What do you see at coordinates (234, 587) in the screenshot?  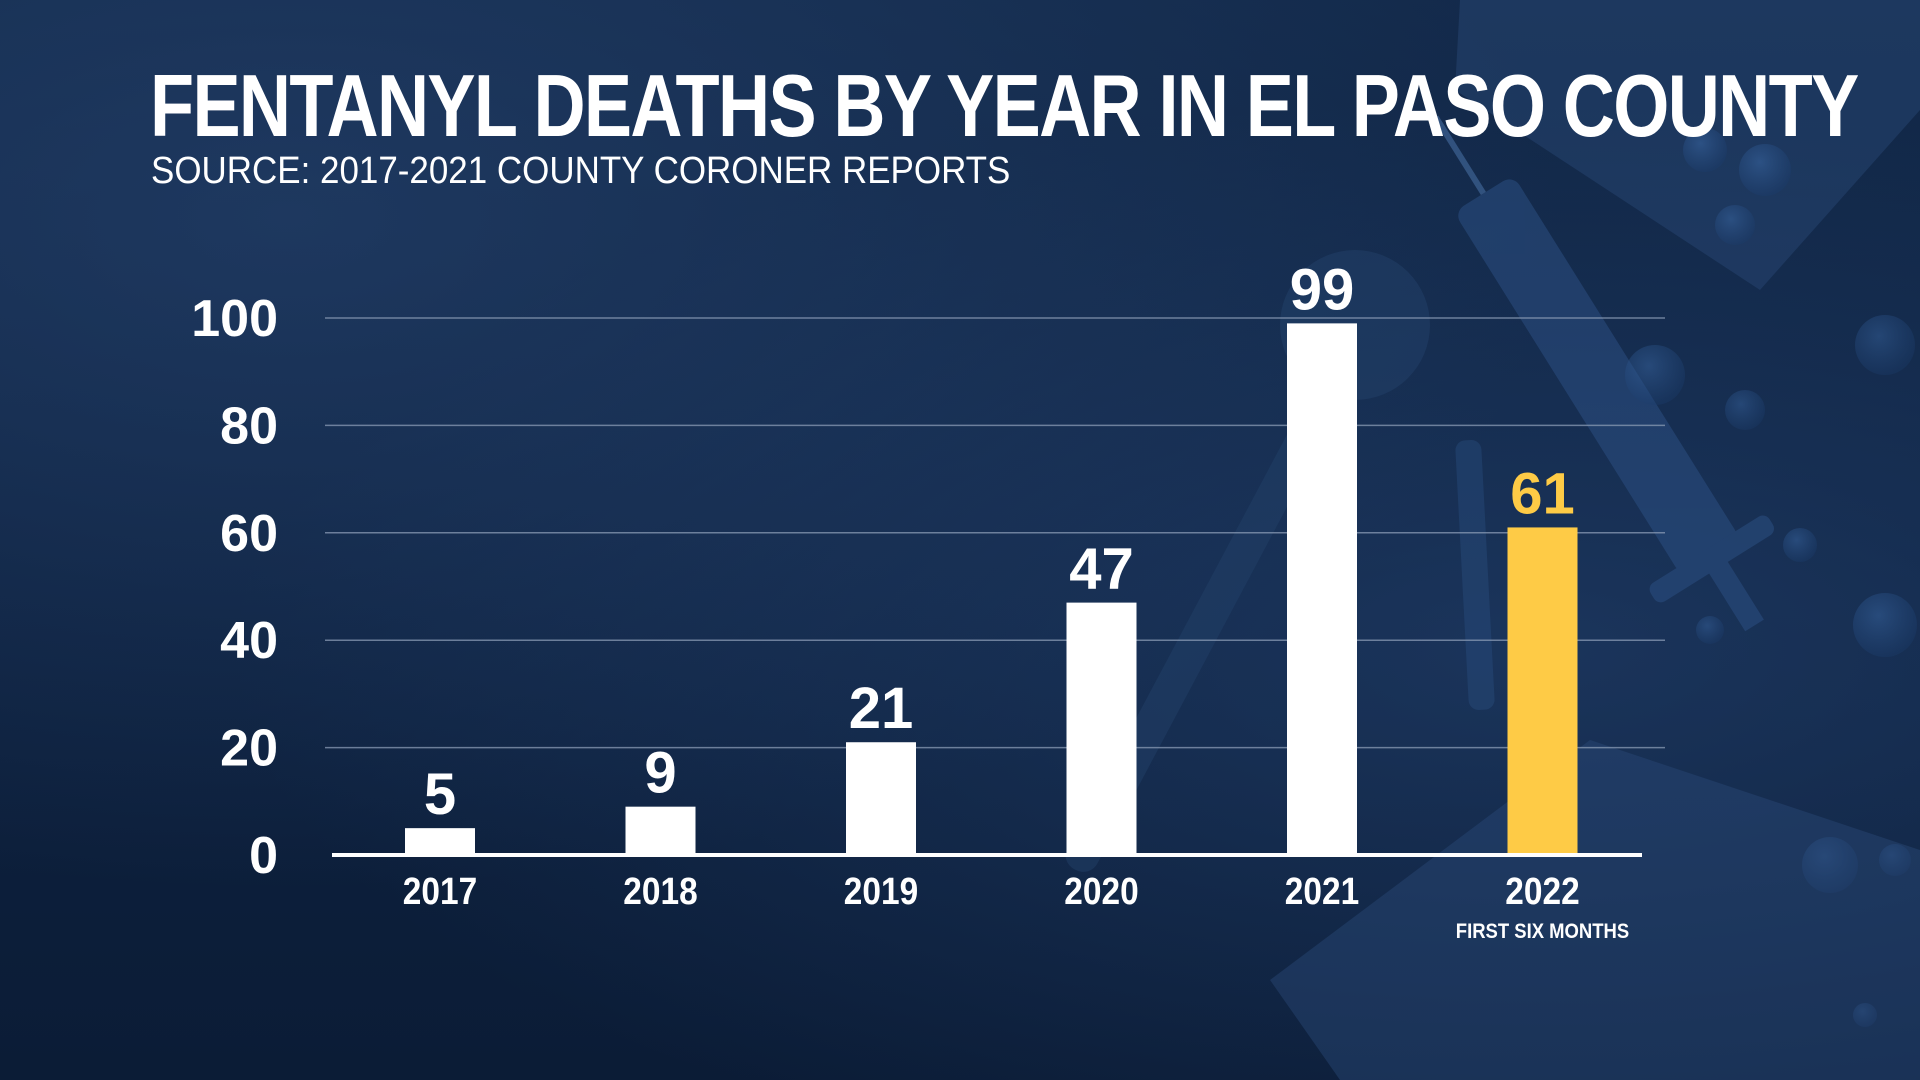 I see `y-axis: 0 20 40 60 80 100` at bounding box center [234, 587].